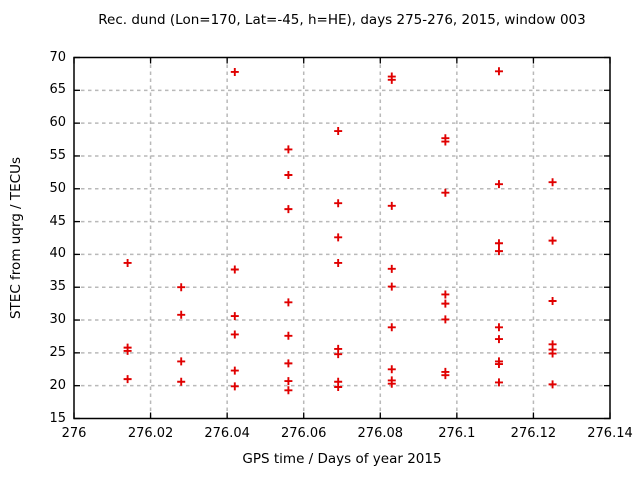 Image resolution: width=640 pixels, height=480 pixels. I want to click on y-tick-label: 50, so click(57, 188).